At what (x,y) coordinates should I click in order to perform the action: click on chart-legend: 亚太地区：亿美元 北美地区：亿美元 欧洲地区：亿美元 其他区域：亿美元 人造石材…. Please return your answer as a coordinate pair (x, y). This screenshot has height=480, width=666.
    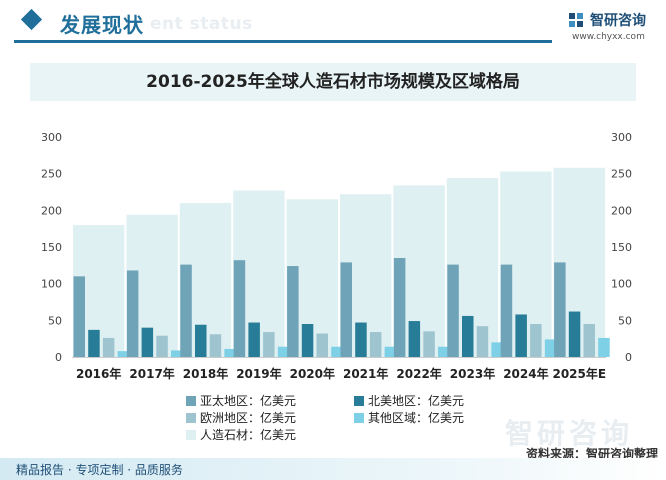
    Looking at the image, I should click on (356, 419).